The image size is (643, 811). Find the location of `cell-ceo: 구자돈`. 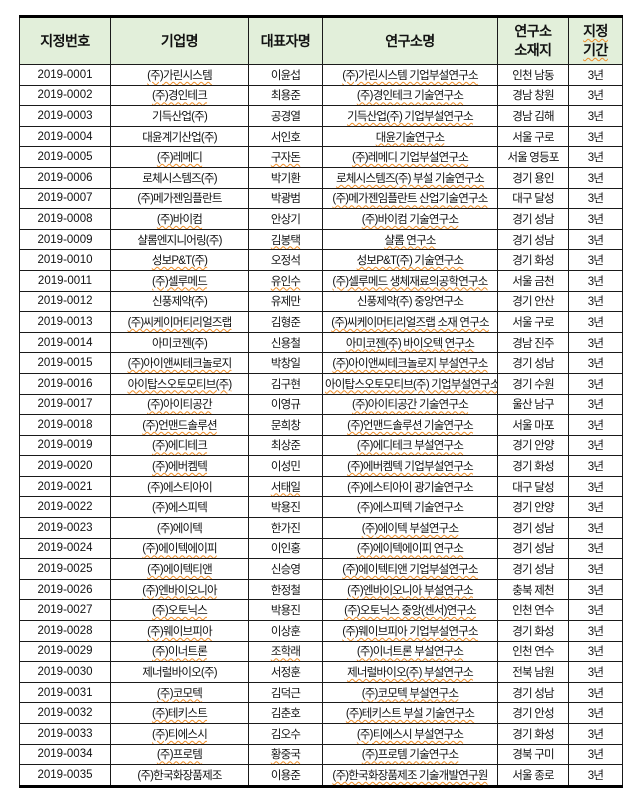

cell-ceo: 구자돈 is located at coordinates (285, 157).